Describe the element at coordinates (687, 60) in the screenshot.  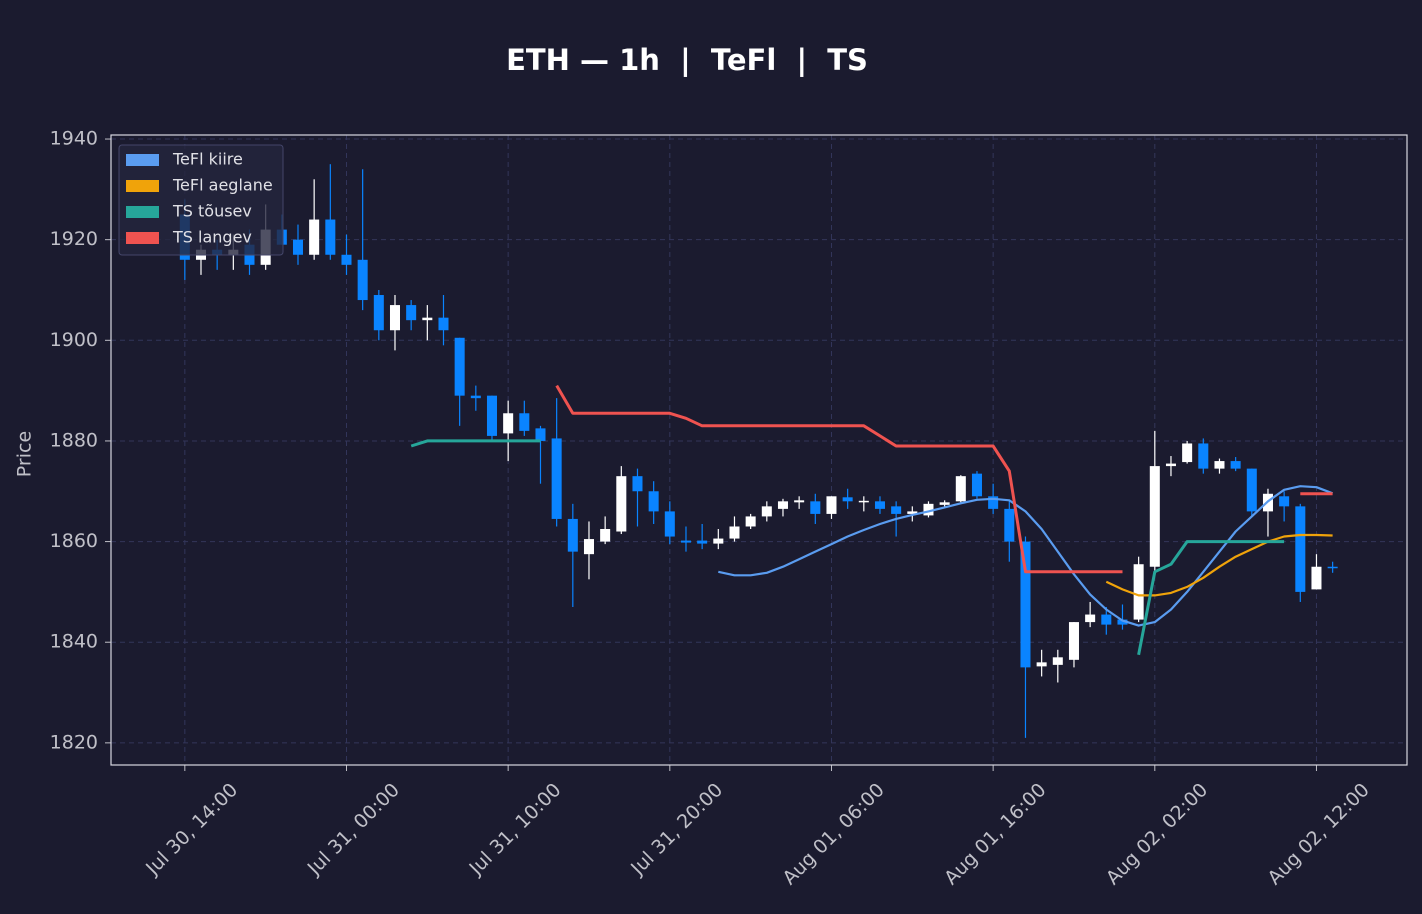
I see `chart-title: ETH — 1h | TeFl | TS` at that location.